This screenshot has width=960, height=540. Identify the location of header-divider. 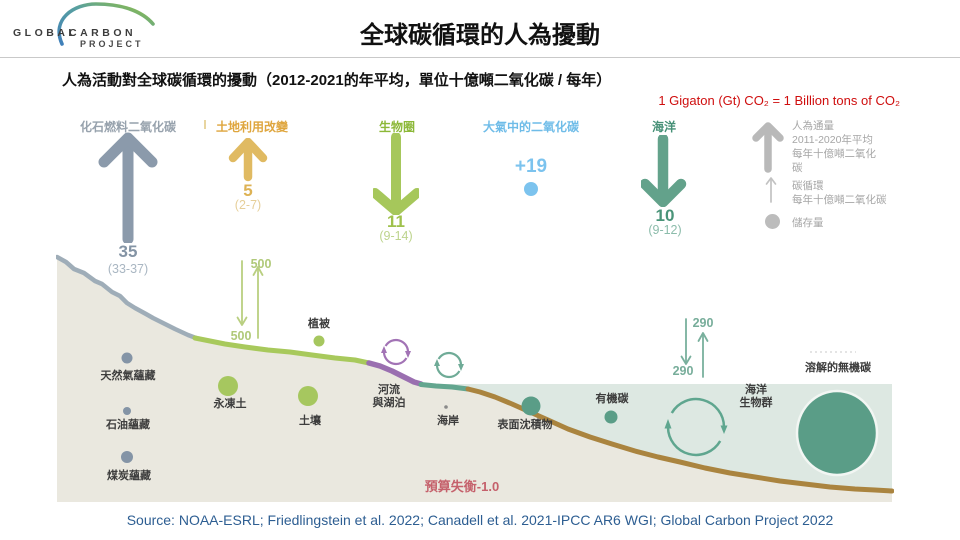
(480, 57).